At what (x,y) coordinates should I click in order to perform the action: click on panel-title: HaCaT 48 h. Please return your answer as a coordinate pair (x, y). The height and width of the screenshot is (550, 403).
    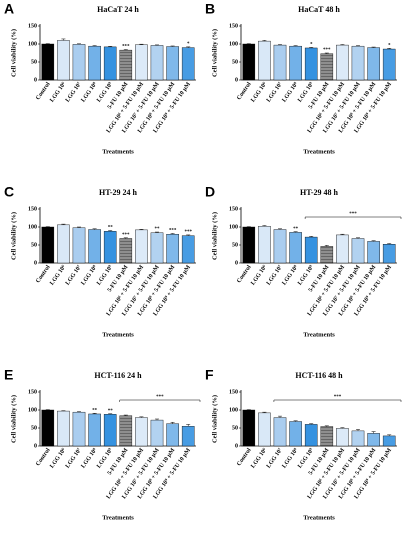
    Looking at the image, I should click on (319, 9).